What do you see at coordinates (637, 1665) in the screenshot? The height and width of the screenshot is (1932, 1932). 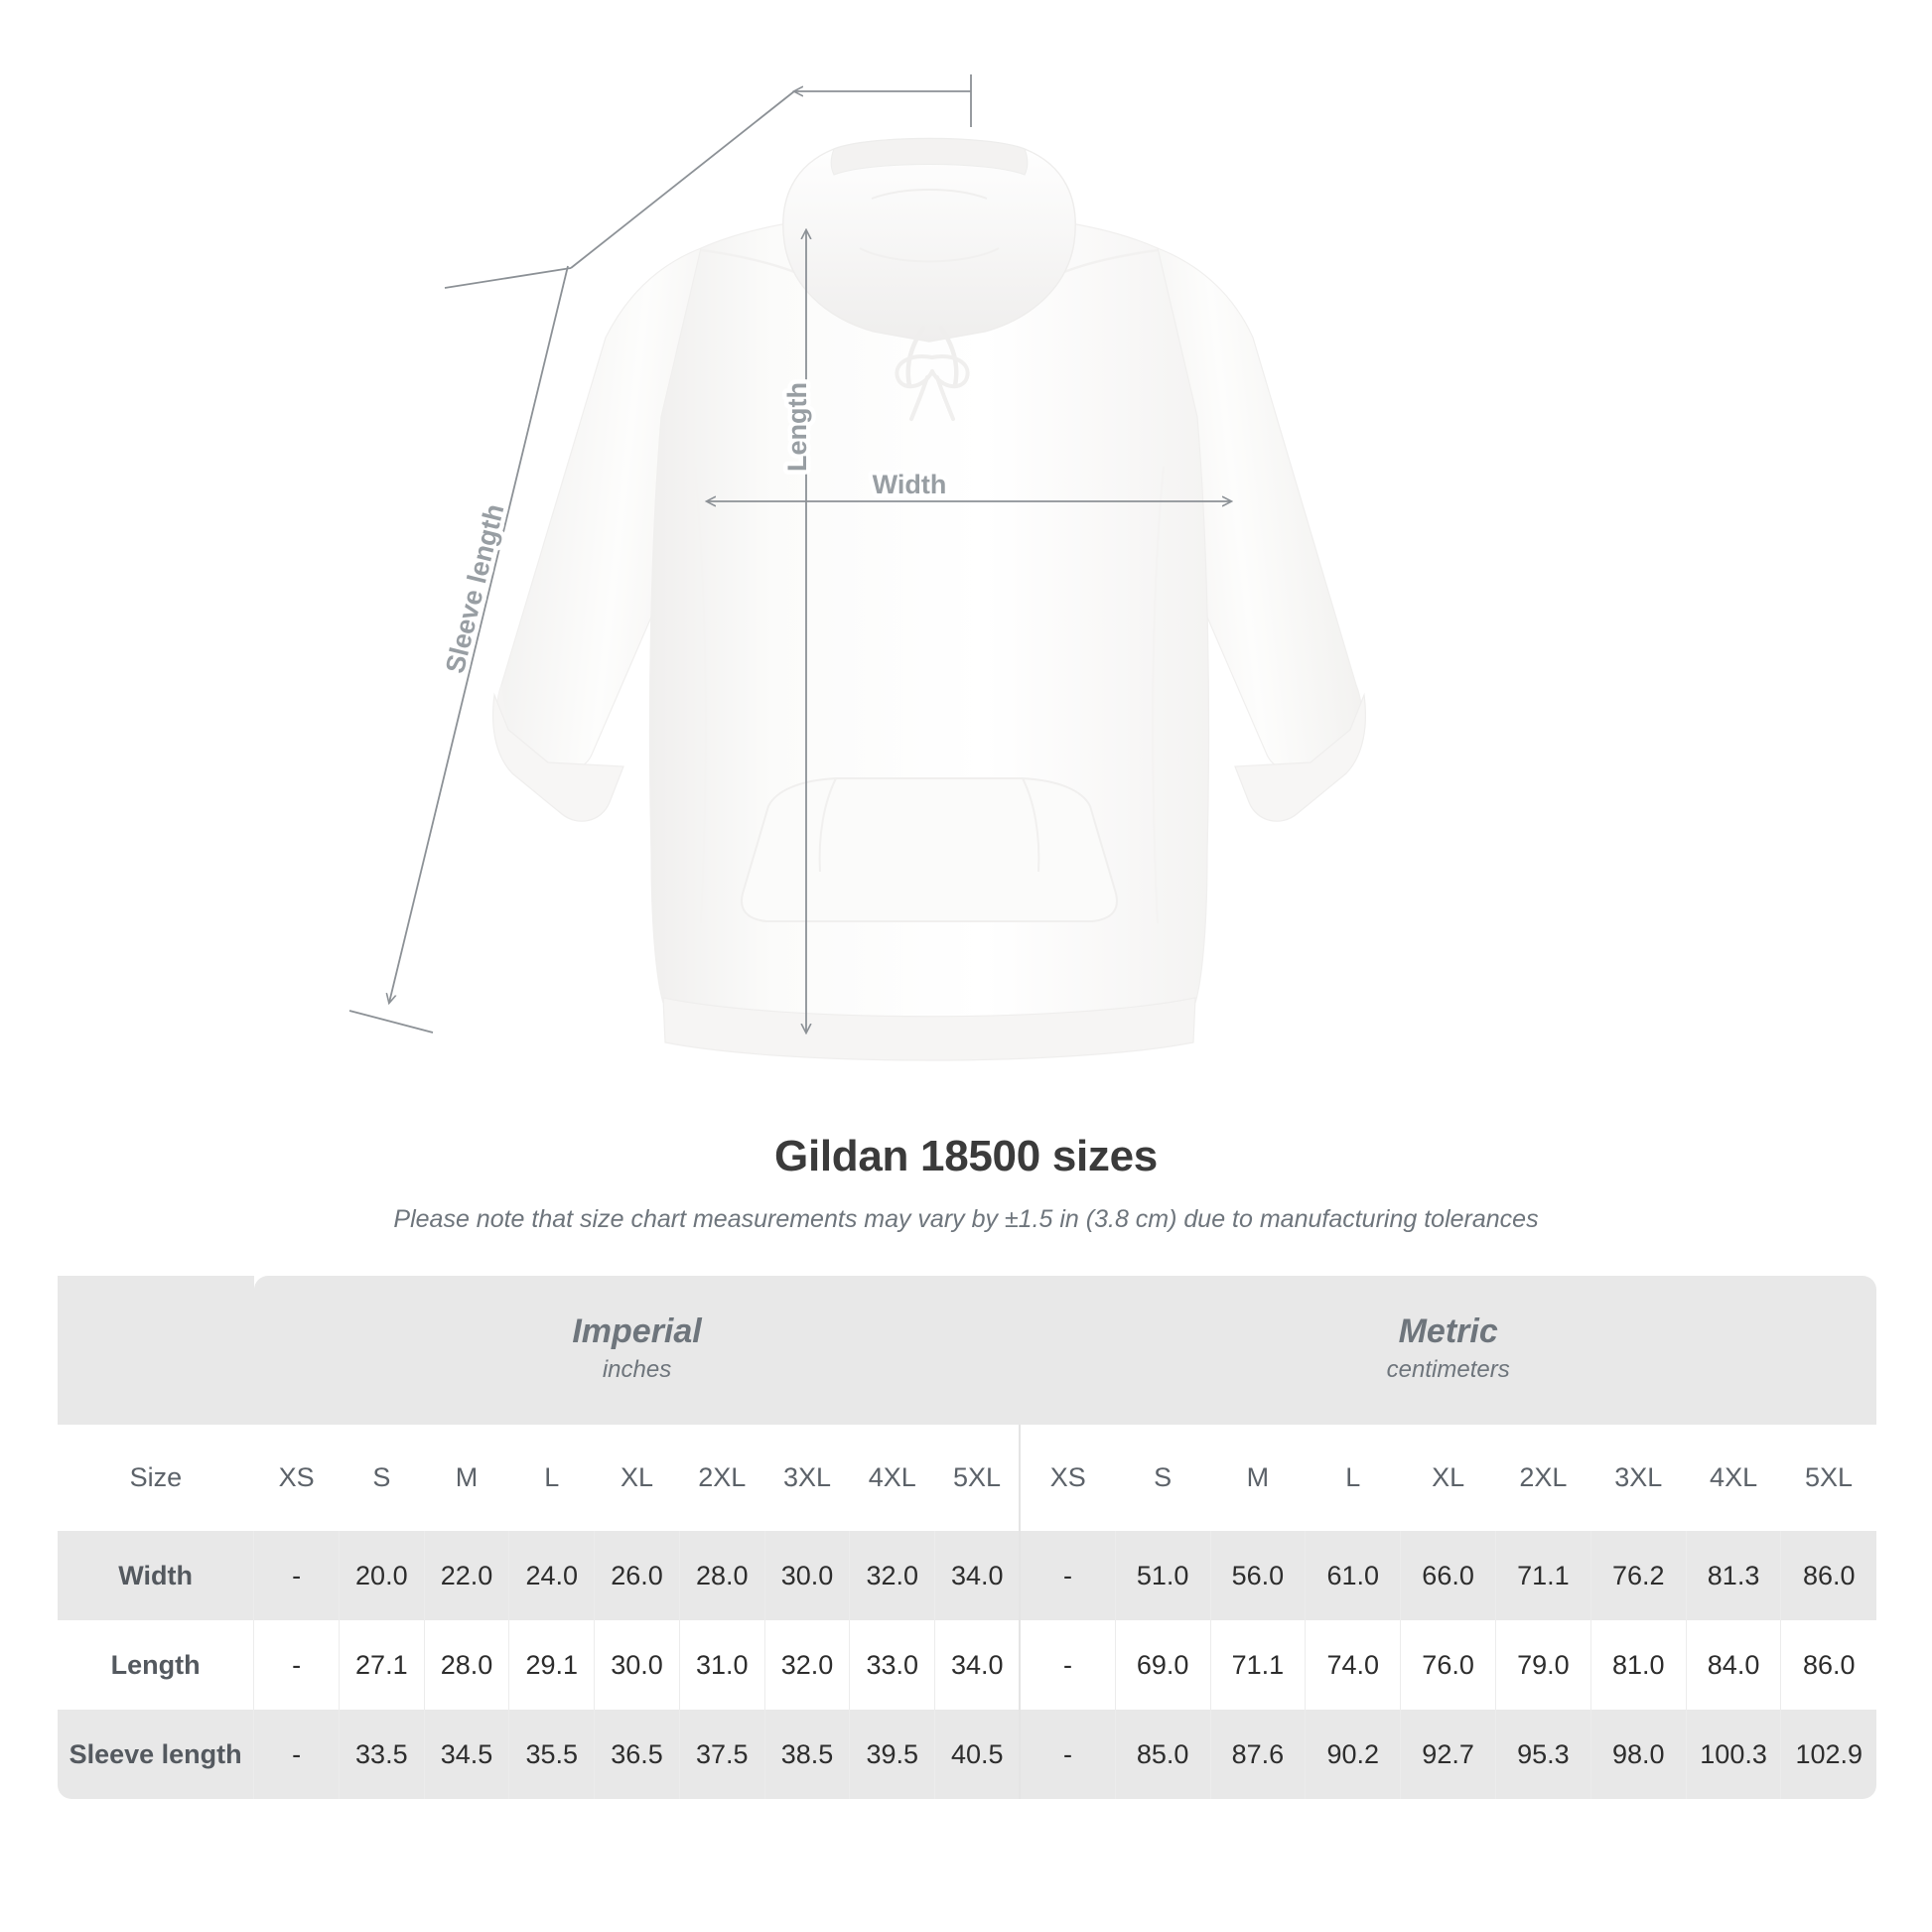 I see `cell-length-imperial-xl: 30.0` at bounding box center [637, 1665].